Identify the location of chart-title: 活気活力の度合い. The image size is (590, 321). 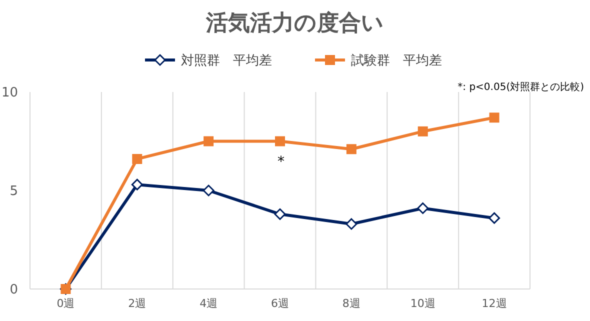
(294, 23).